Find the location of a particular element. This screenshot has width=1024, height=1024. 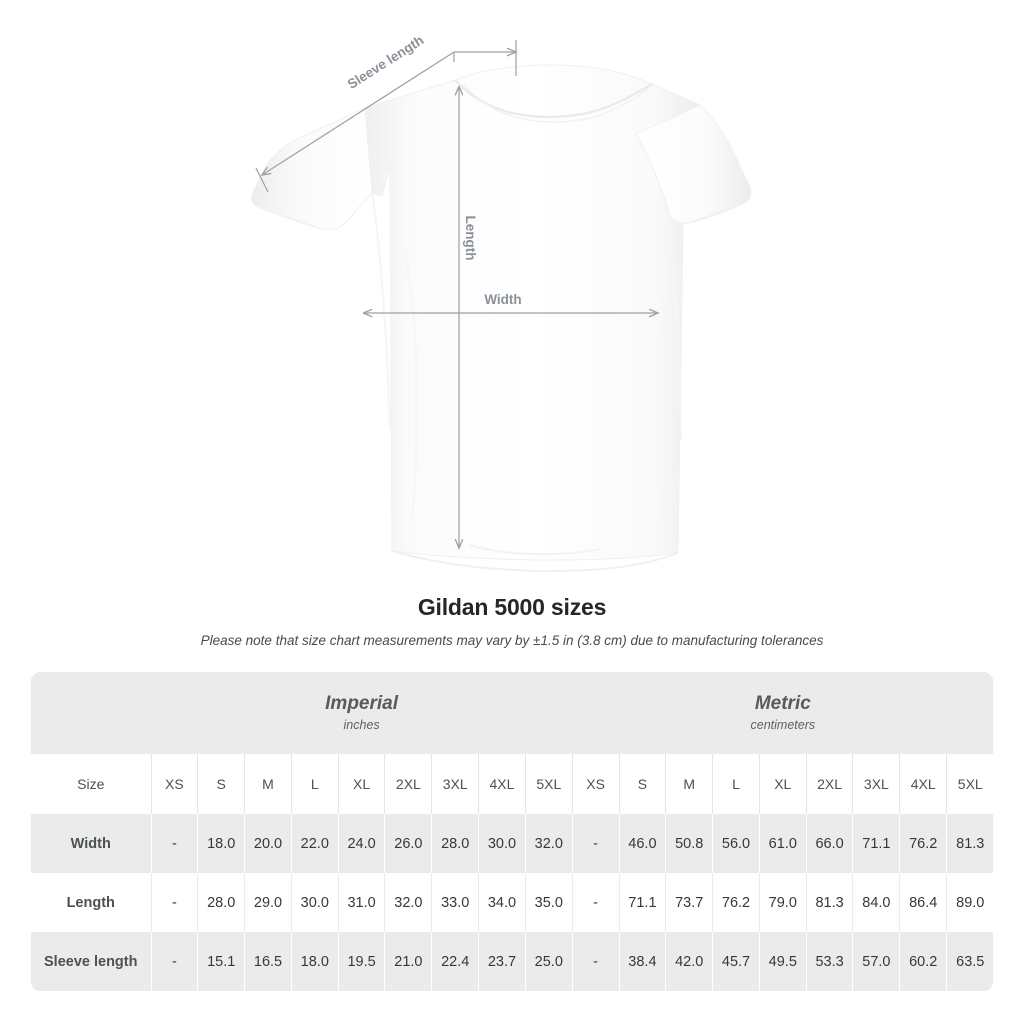

size-header-imperial-5xl: 5XL is located at coordinates (548, 784).